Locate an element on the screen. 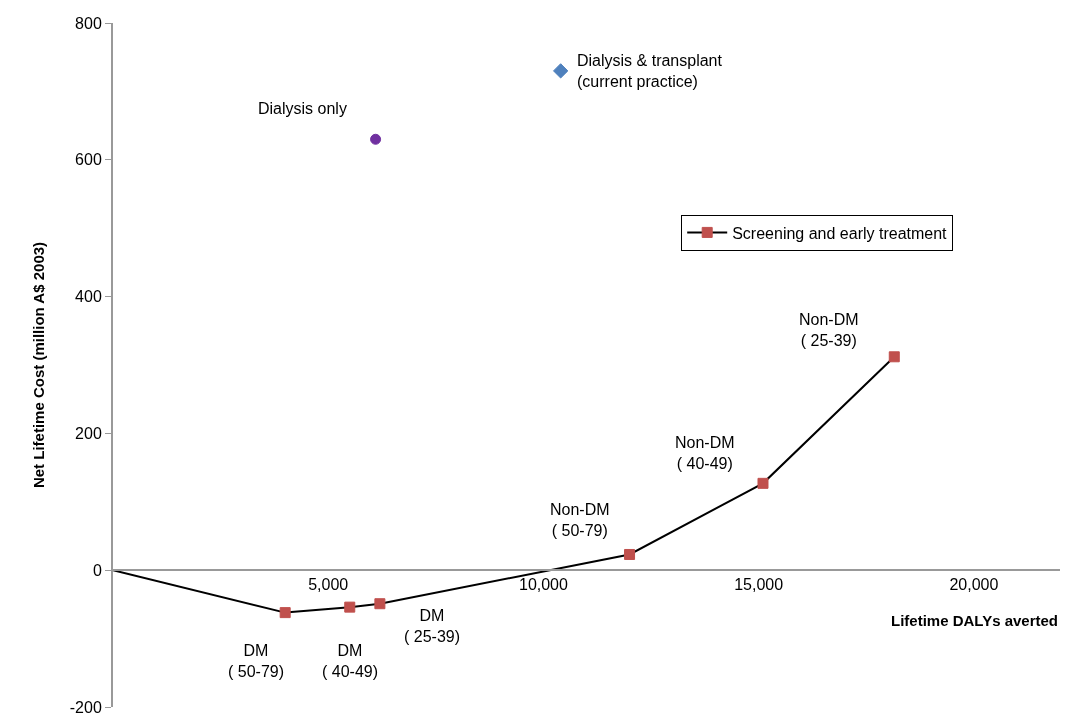 This screenshot has width=1090, height=726. y-tick-label: 800 is located at coordinates (88, 23).